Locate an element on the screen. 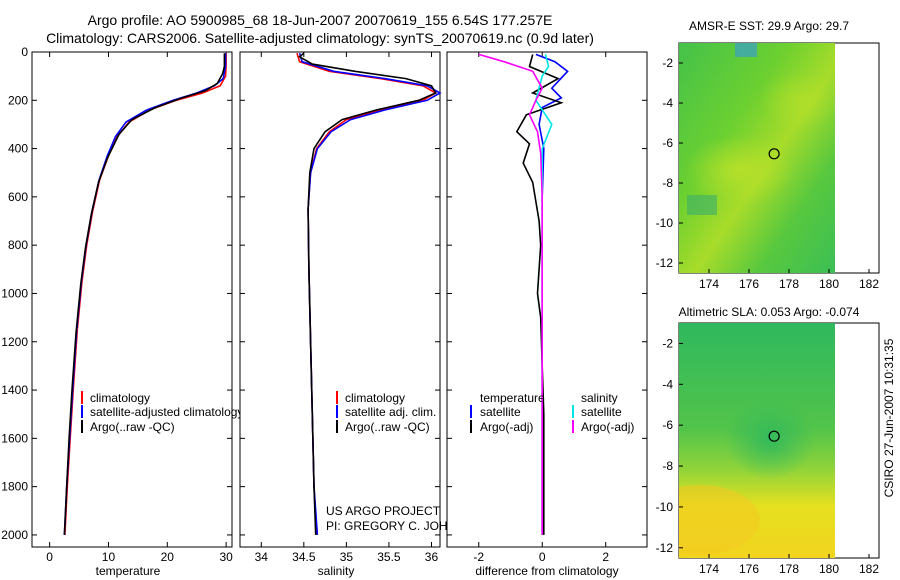 This screenshot has width=900, height=580. y-tick-label: 400 is located at coordinates (18, 149).